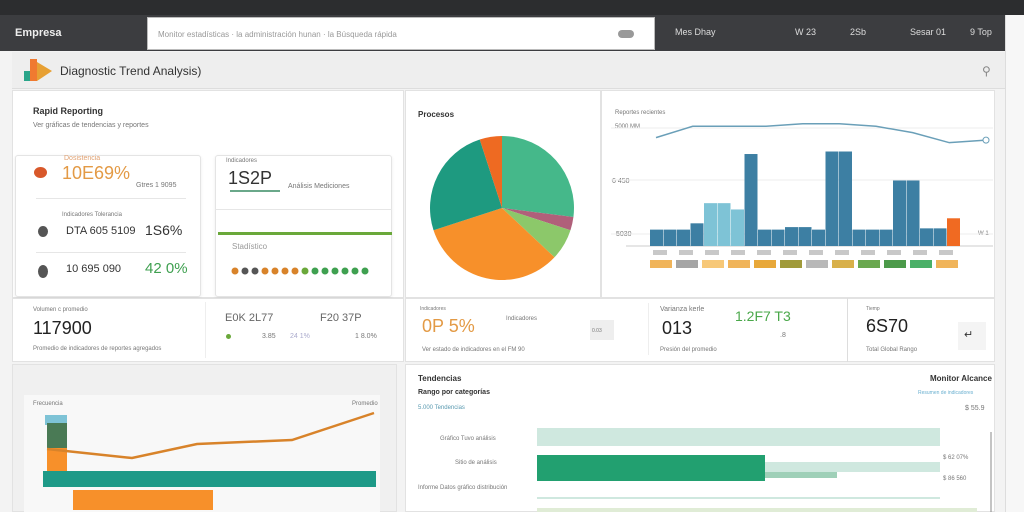  Describe the element at coordinates (56, 420) in the screenshot. I see `bar-light` at that location.